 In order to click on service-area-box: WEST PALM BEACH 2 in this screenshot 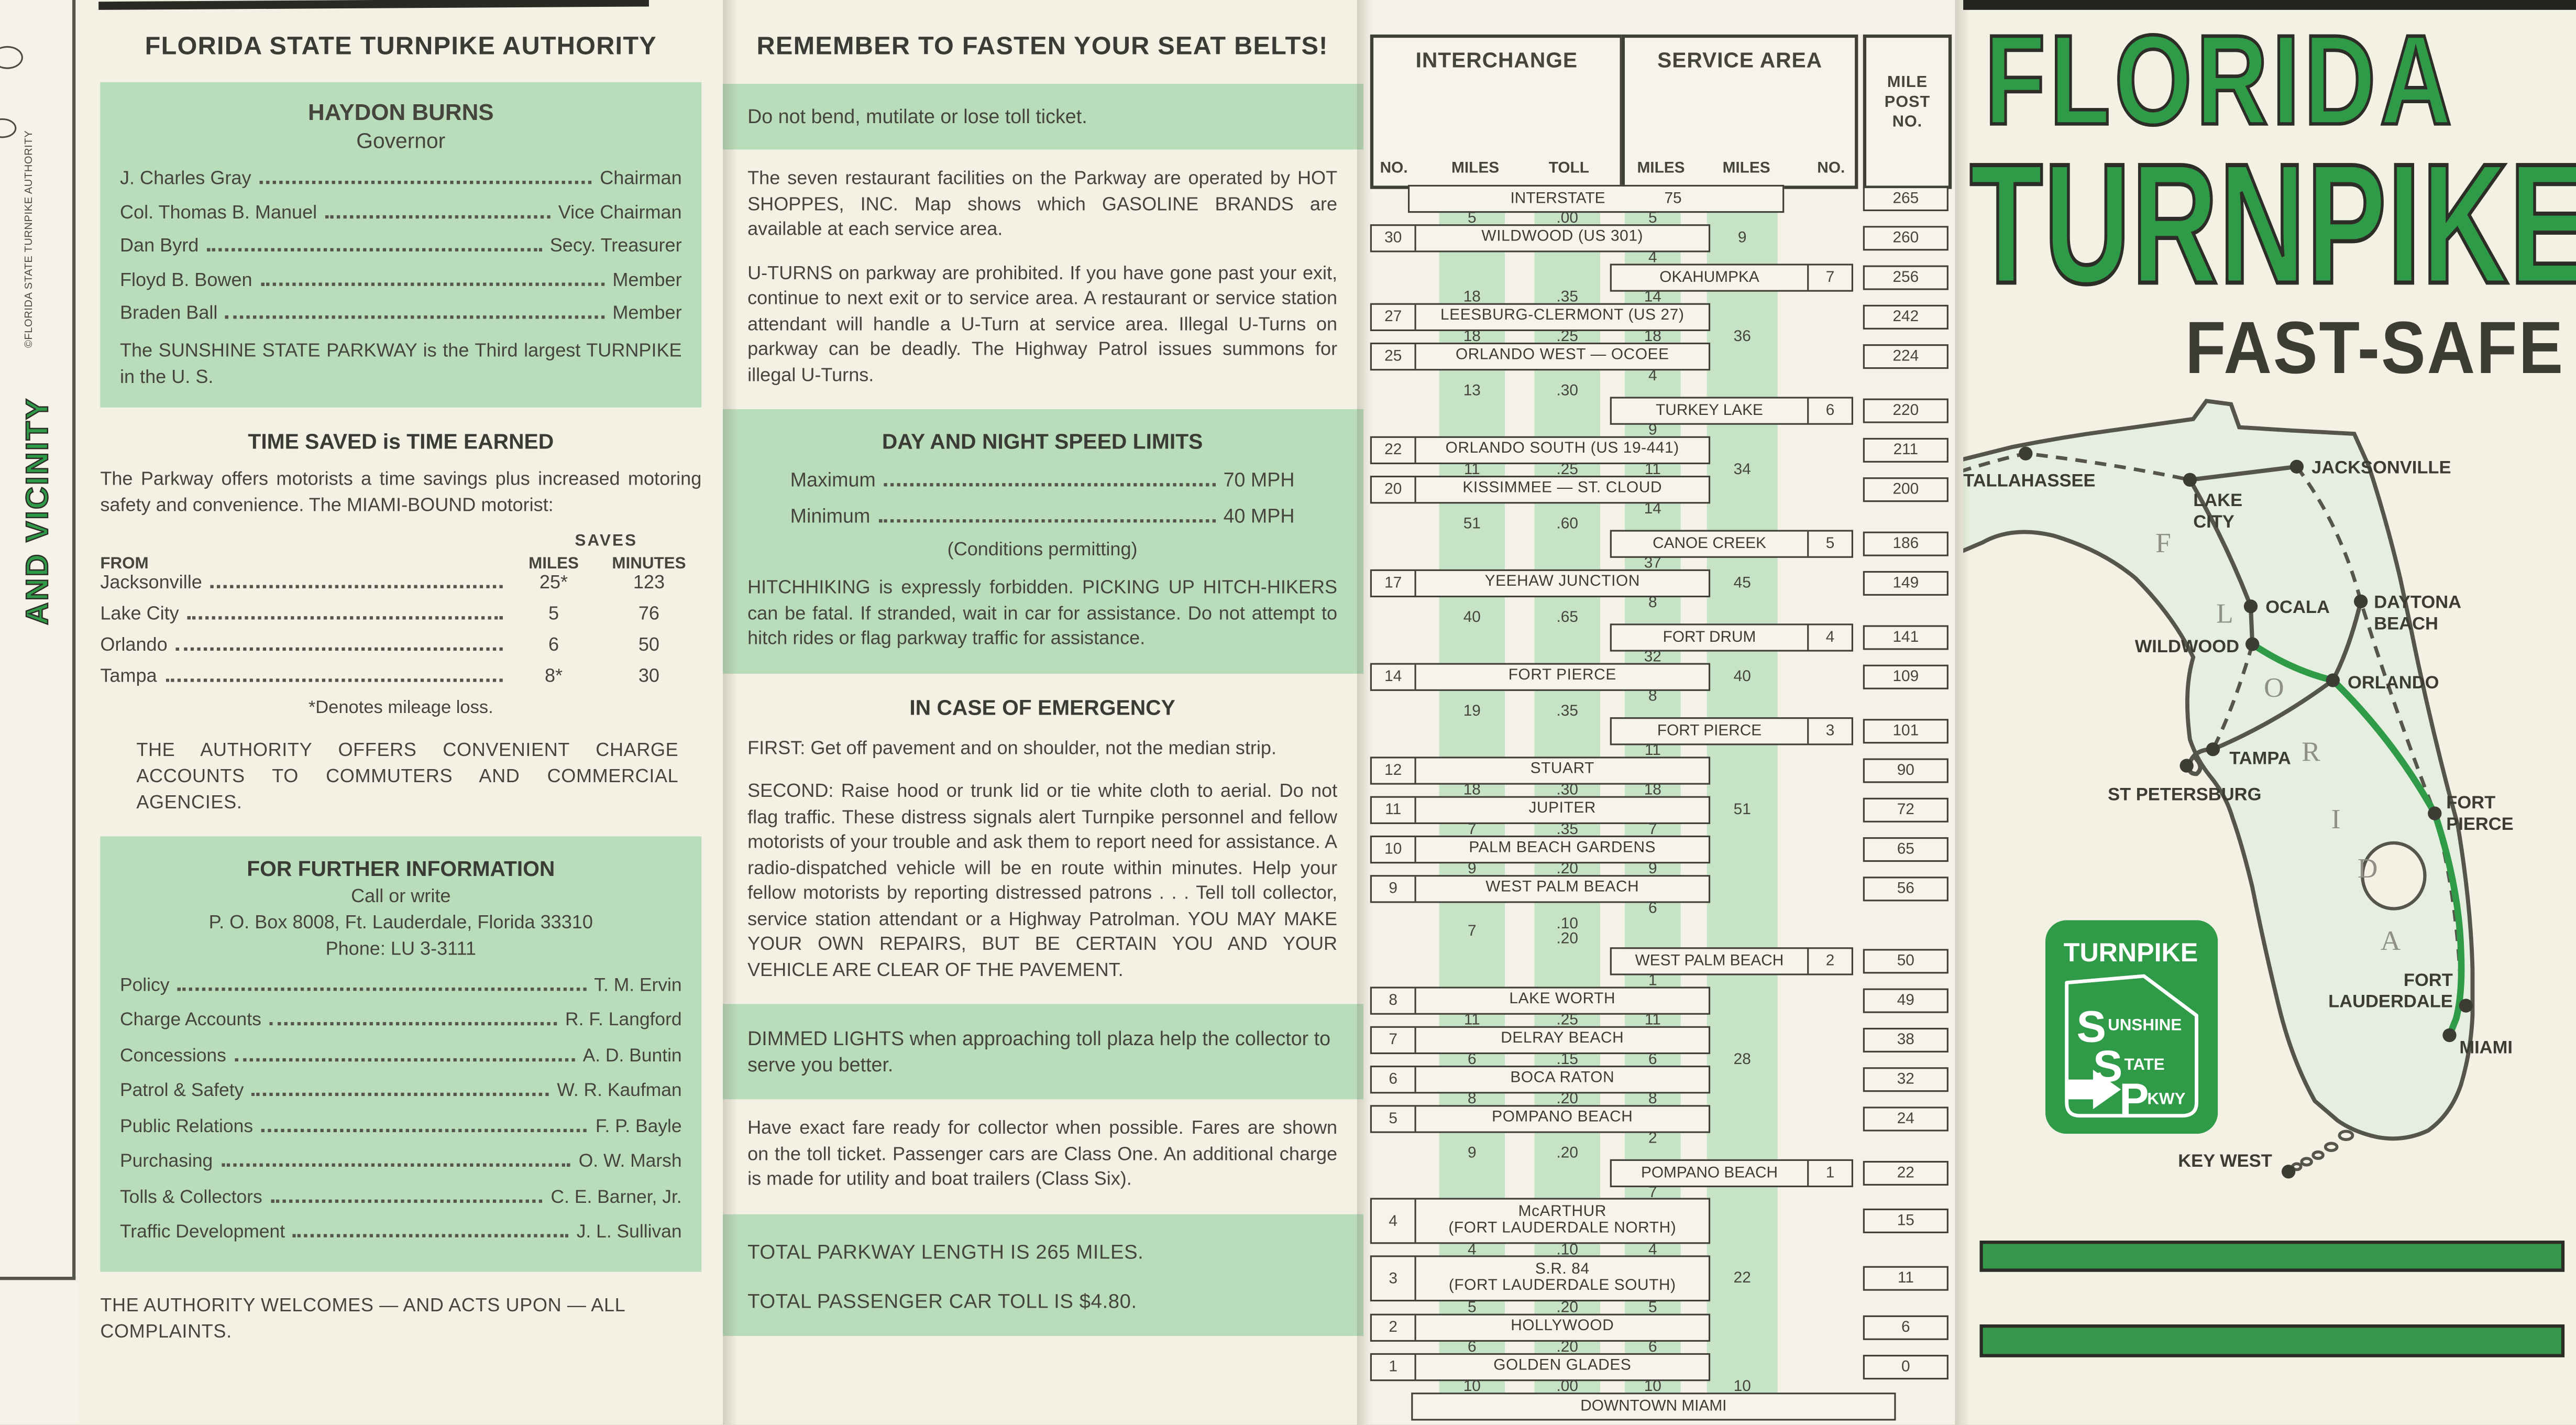, I will do `click(1731, 960)`.